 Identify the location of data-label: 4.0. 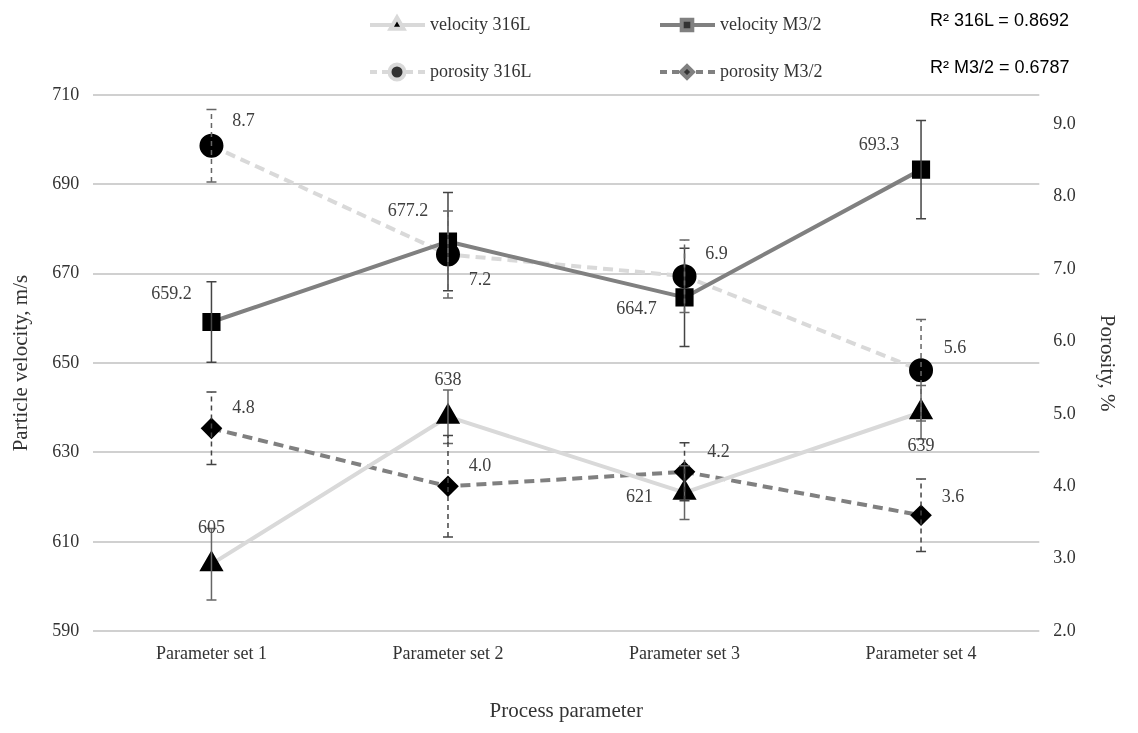
(480, 465).